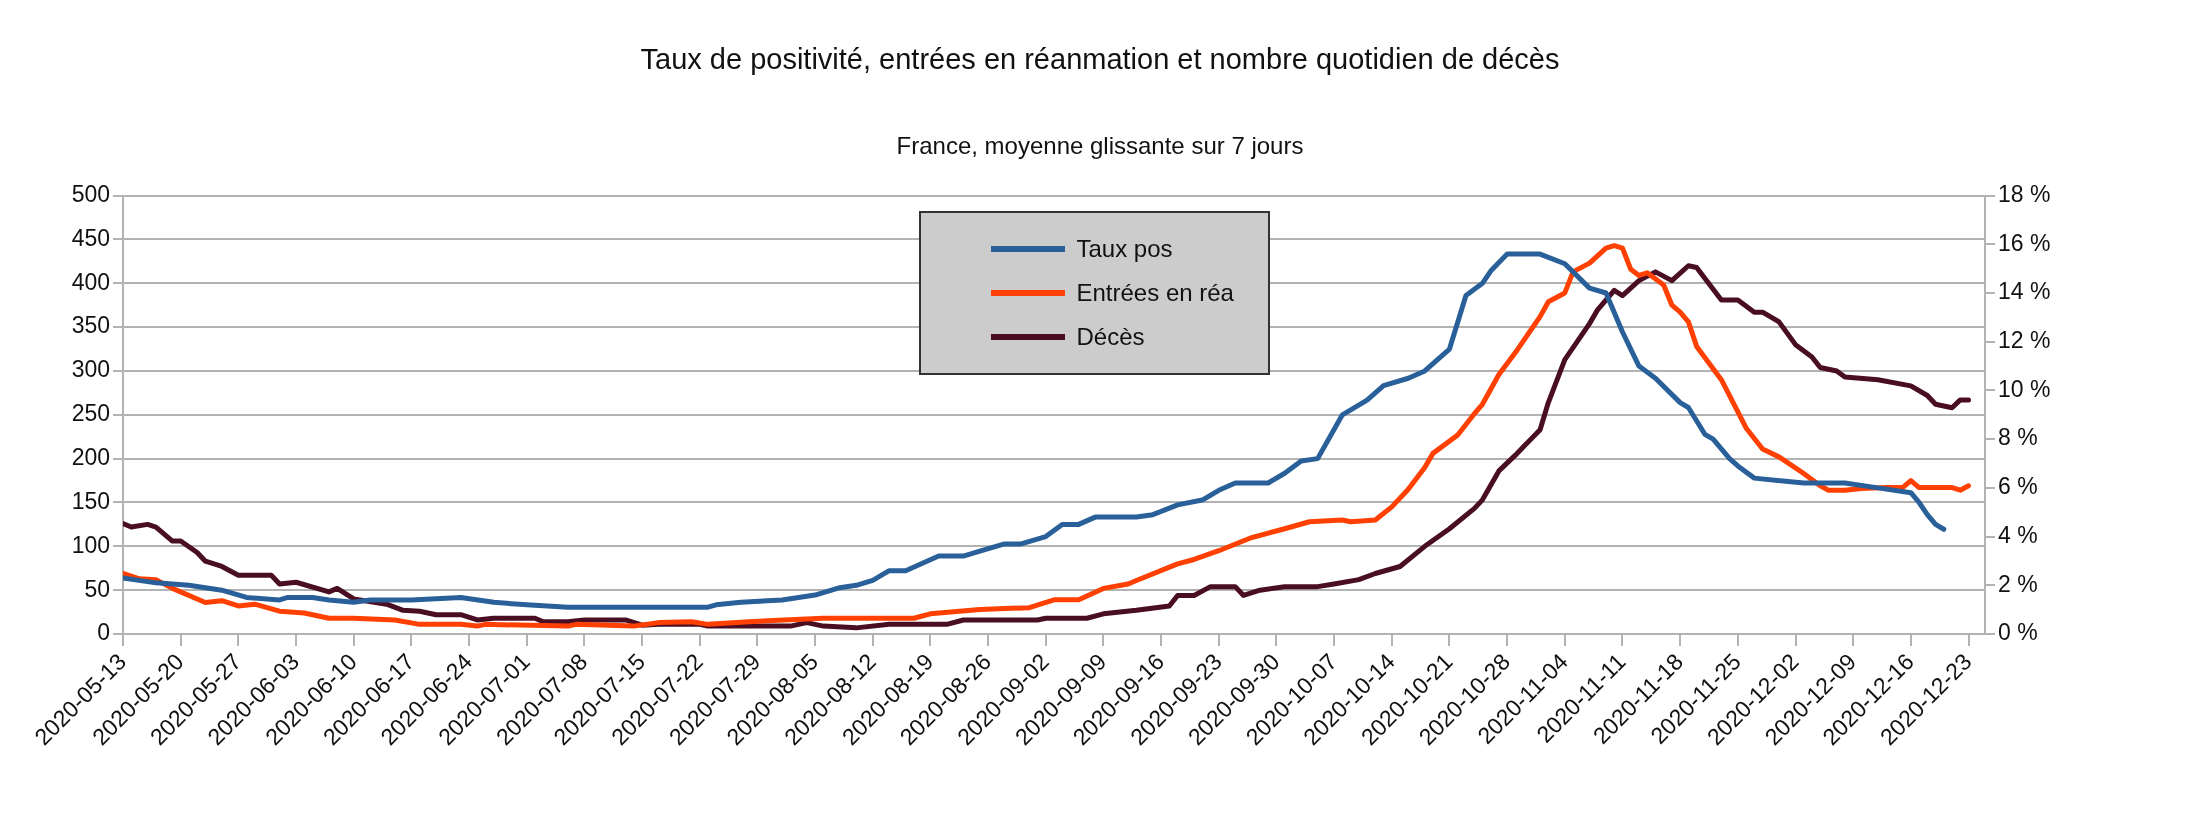 The height and width of the screenshot is (828, 2200). I want to click on y2-tick-label: 12 %, so click(2024, 340).